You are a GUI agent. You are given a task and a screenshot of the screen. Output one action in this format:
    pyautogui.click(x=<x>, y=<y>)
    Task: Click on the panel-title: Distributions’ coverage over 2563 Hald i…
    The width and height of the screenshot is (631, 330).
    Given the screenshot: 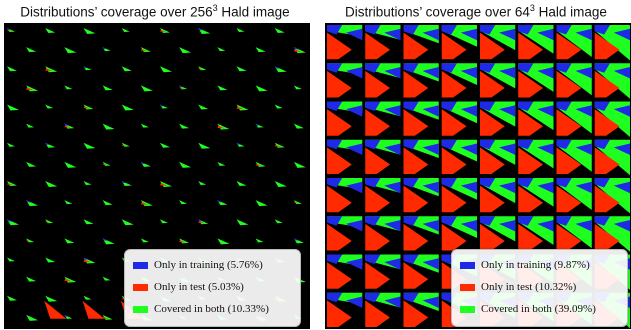 What is the action you would take?
    pyautogui.click(x=155, y=11)
    